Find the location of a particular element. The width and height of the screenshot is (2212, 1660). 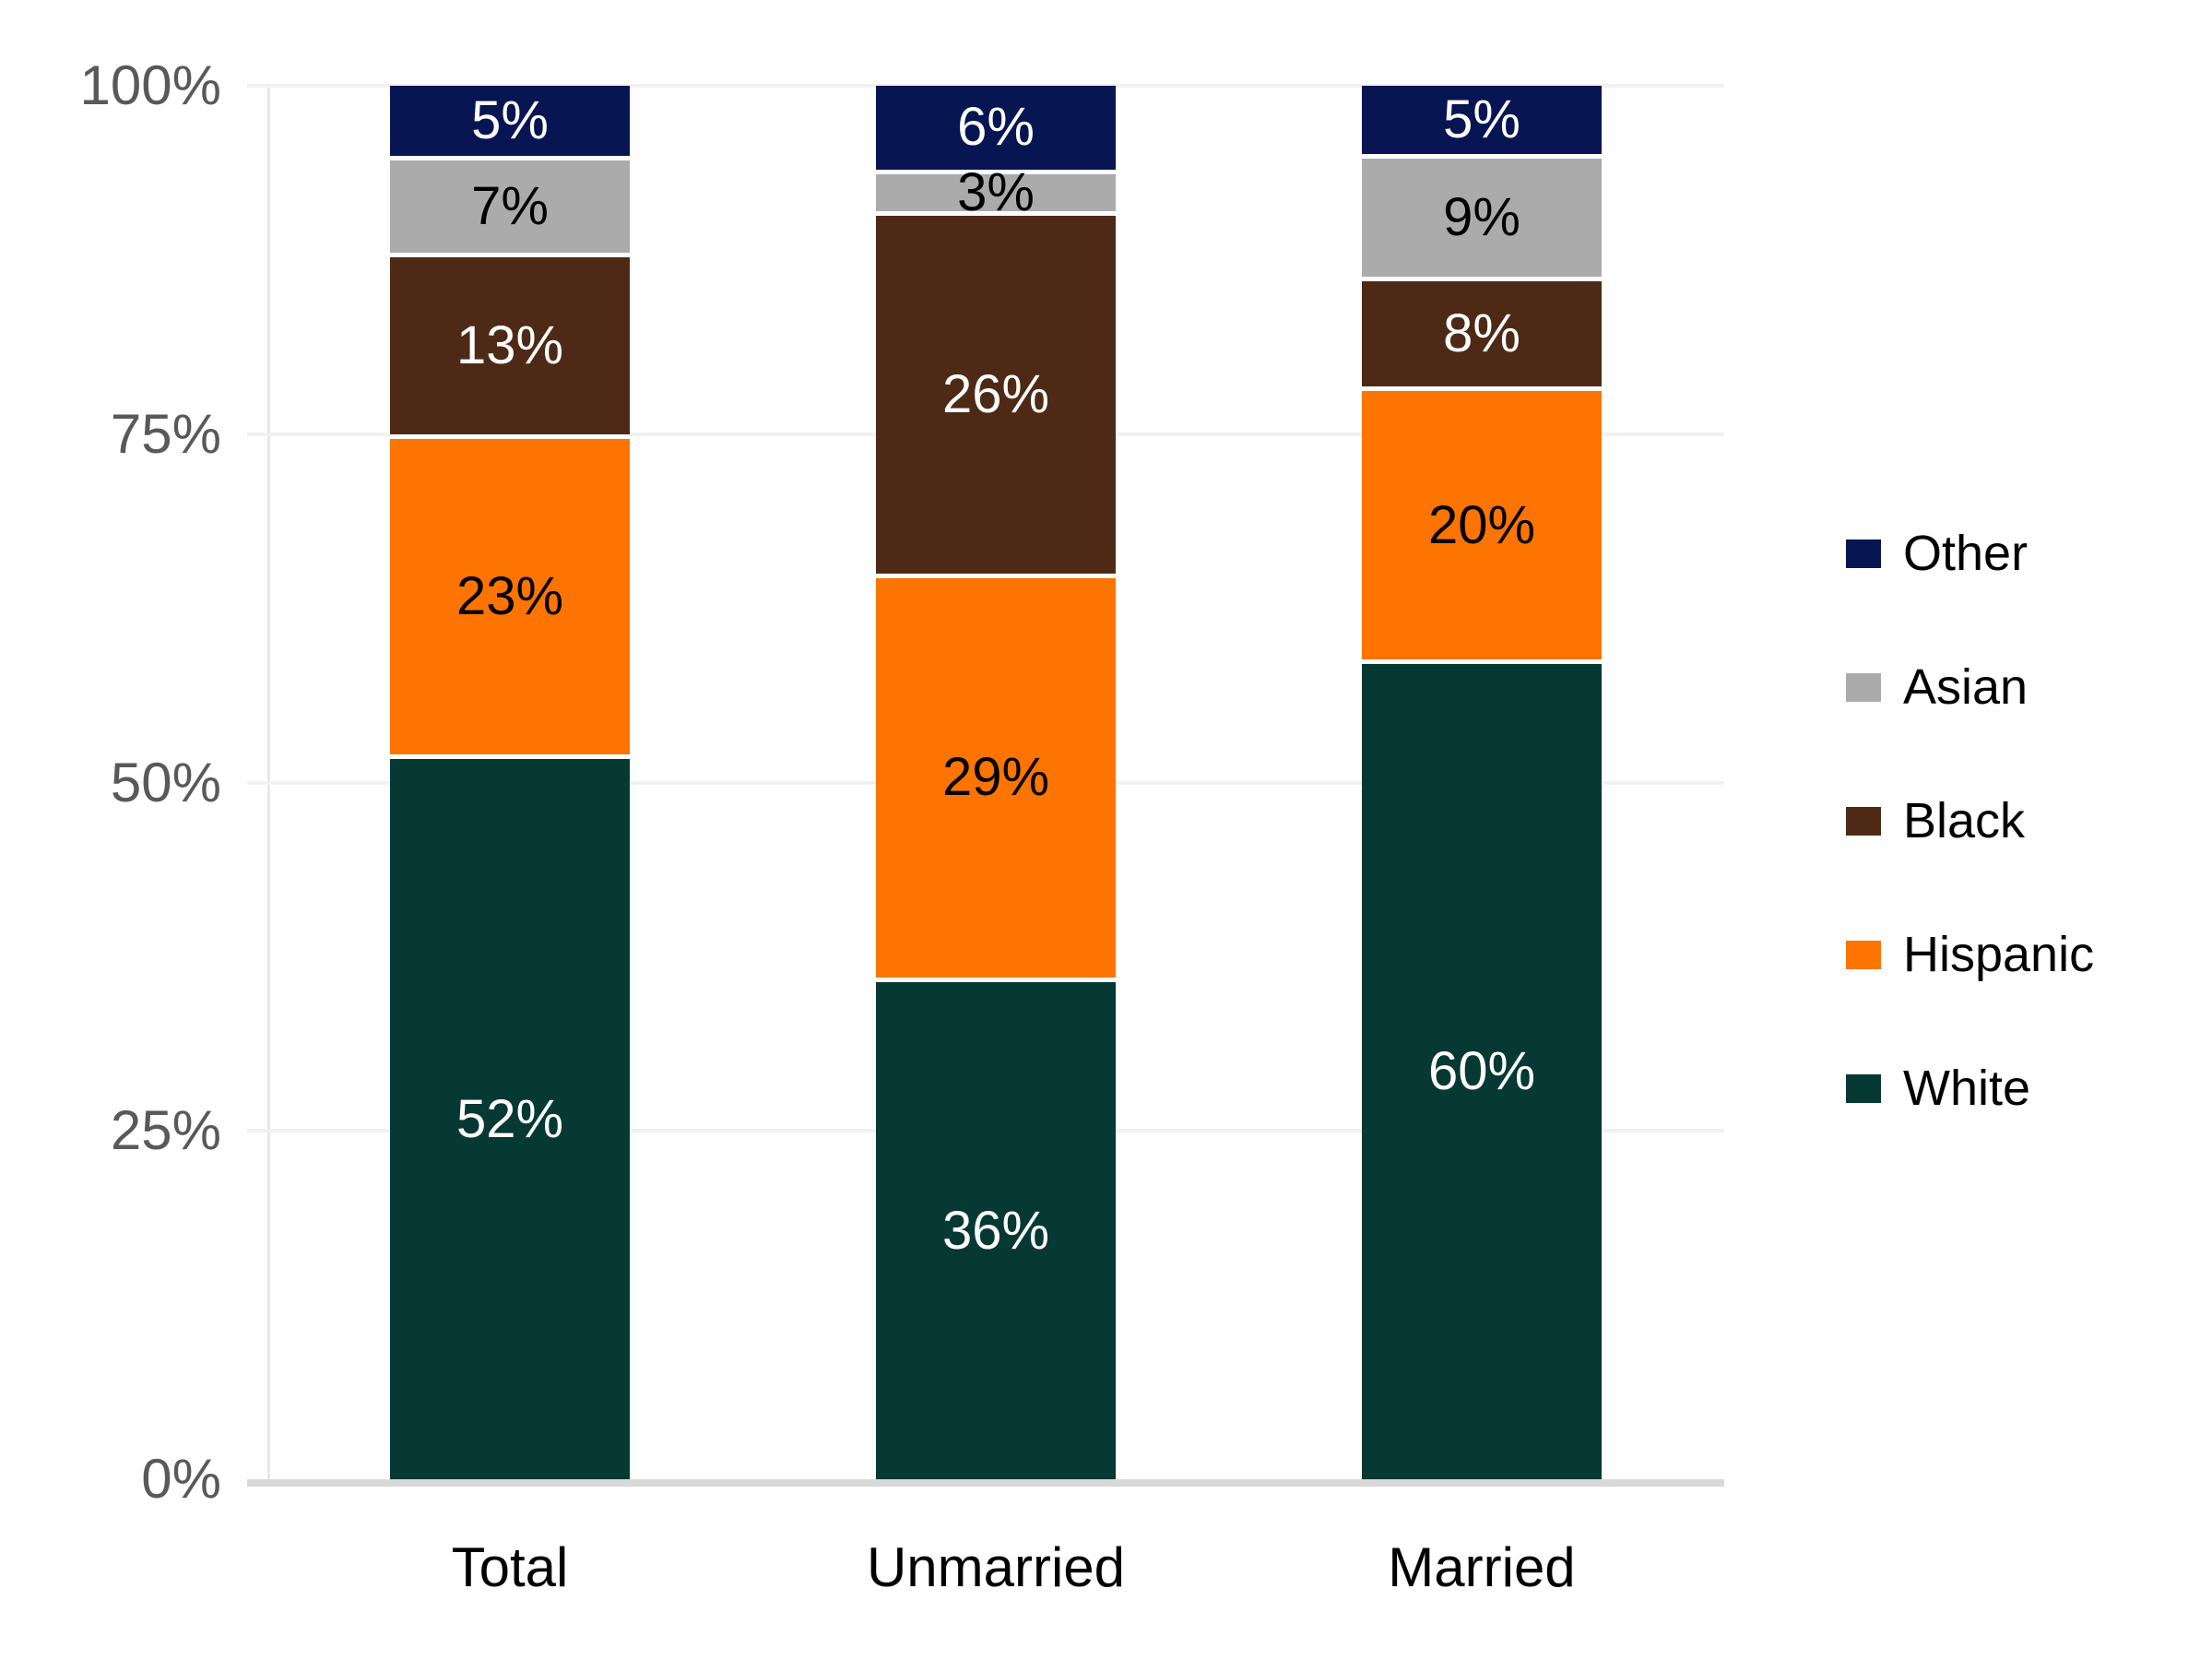

category-label-unmarried: Unmarried is located at coordinates (996, 1567).